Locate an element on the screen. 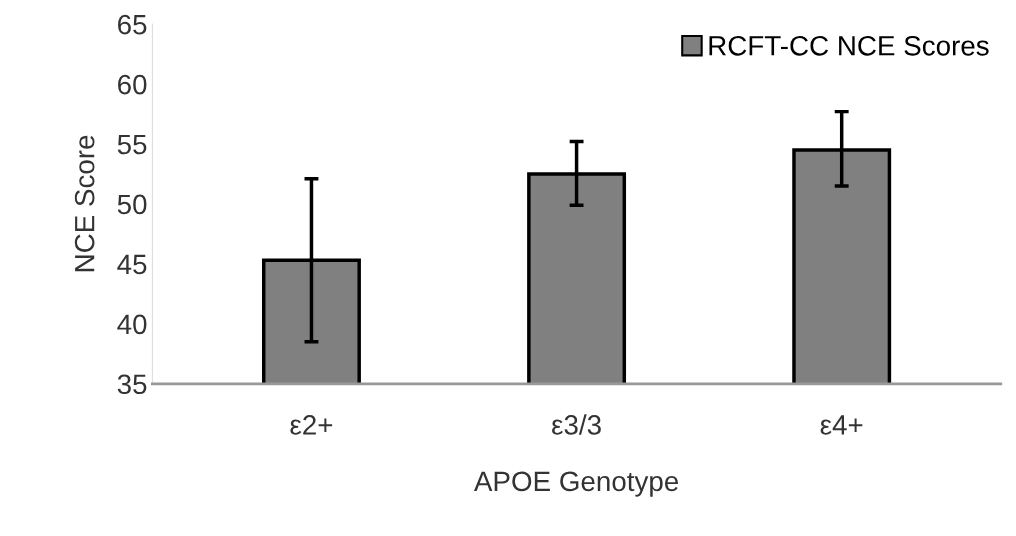 The image size is (1016, 536). legend-label: RCFT-CC NCE Scores is located at coordinates (849, 45).